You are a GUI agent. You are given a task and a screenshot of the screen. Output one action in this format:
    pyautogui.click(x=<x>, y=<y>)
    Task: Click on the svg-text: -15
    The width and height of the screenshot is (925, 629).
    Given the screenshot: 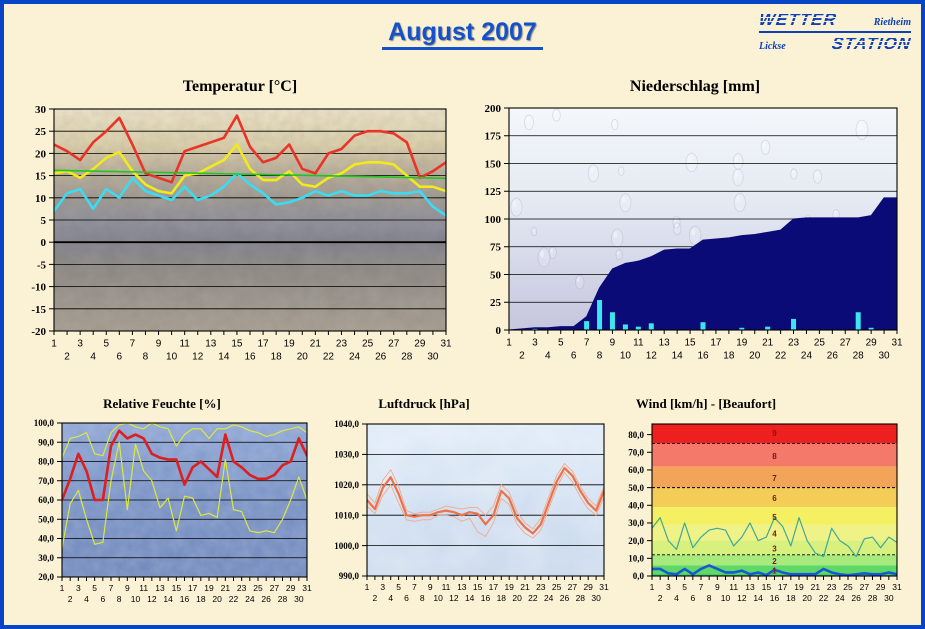 What is the action you would take?
    pyautogui.click(x=38, y=310)
    